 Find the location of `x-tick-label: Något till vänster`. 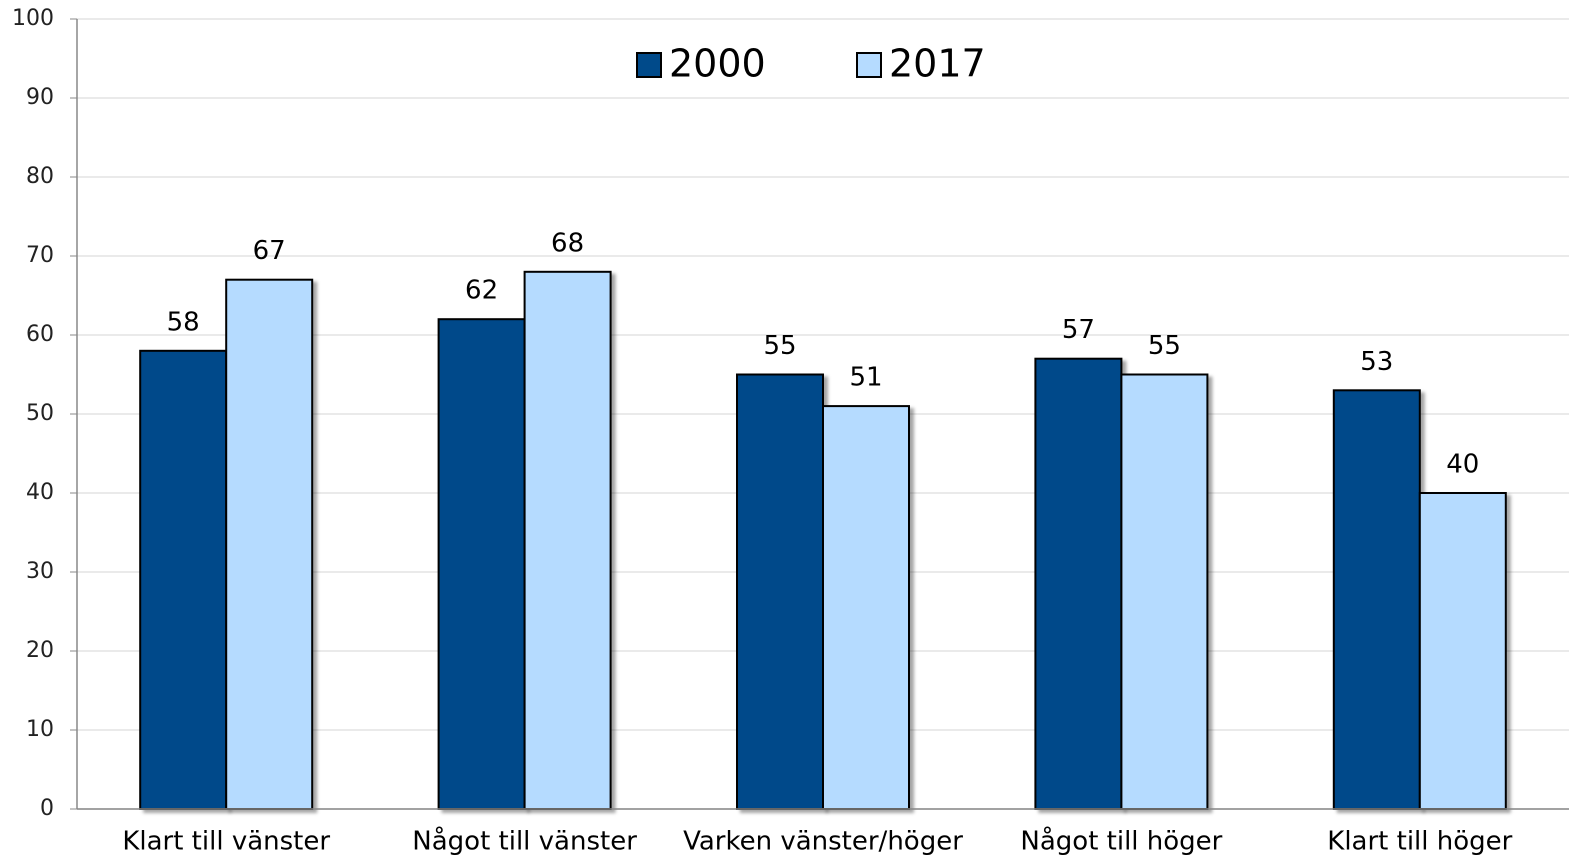

x-tick-label: Något till vänster is located at coordinates (524, 841).